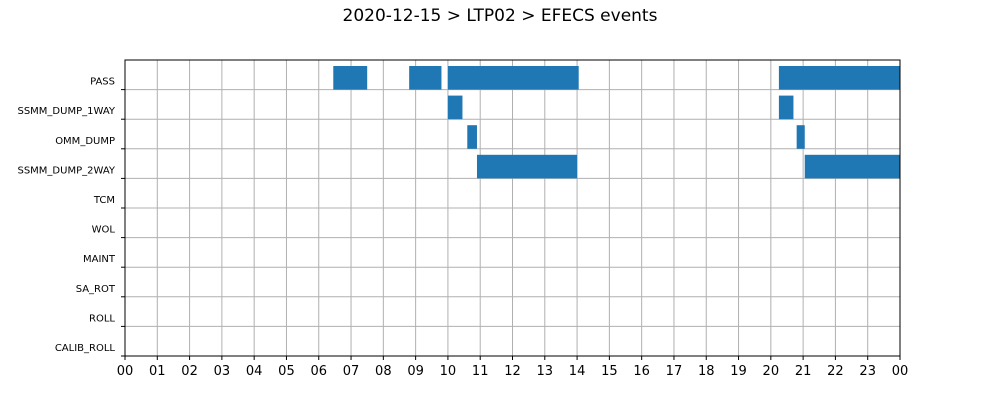 The height and width of the screenshot is (400, 1000). What do you see at coordinates (448, 371) in the screenshot?
I see `x-tick-label: 10` at bounding box center [448, 371].